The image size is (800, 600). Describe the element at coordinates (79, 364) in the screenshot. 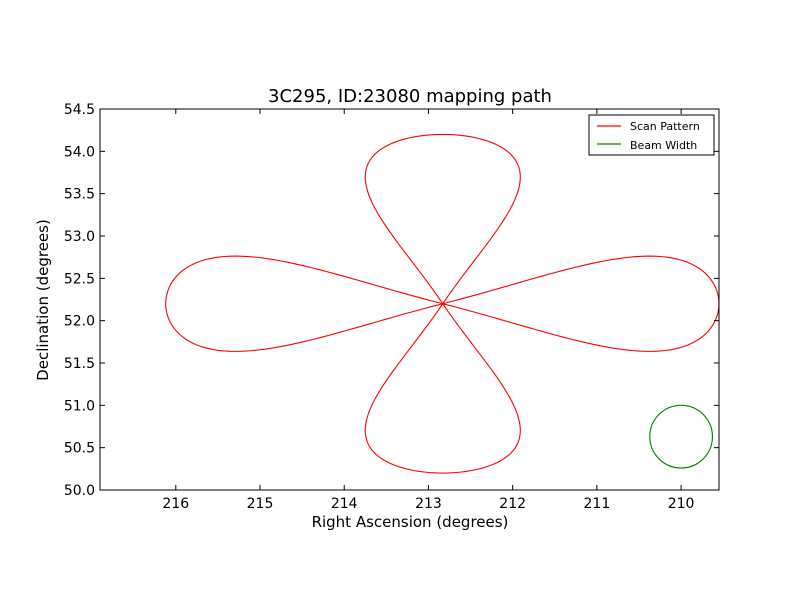

I see `y-tick-label: 51.5` at that location.